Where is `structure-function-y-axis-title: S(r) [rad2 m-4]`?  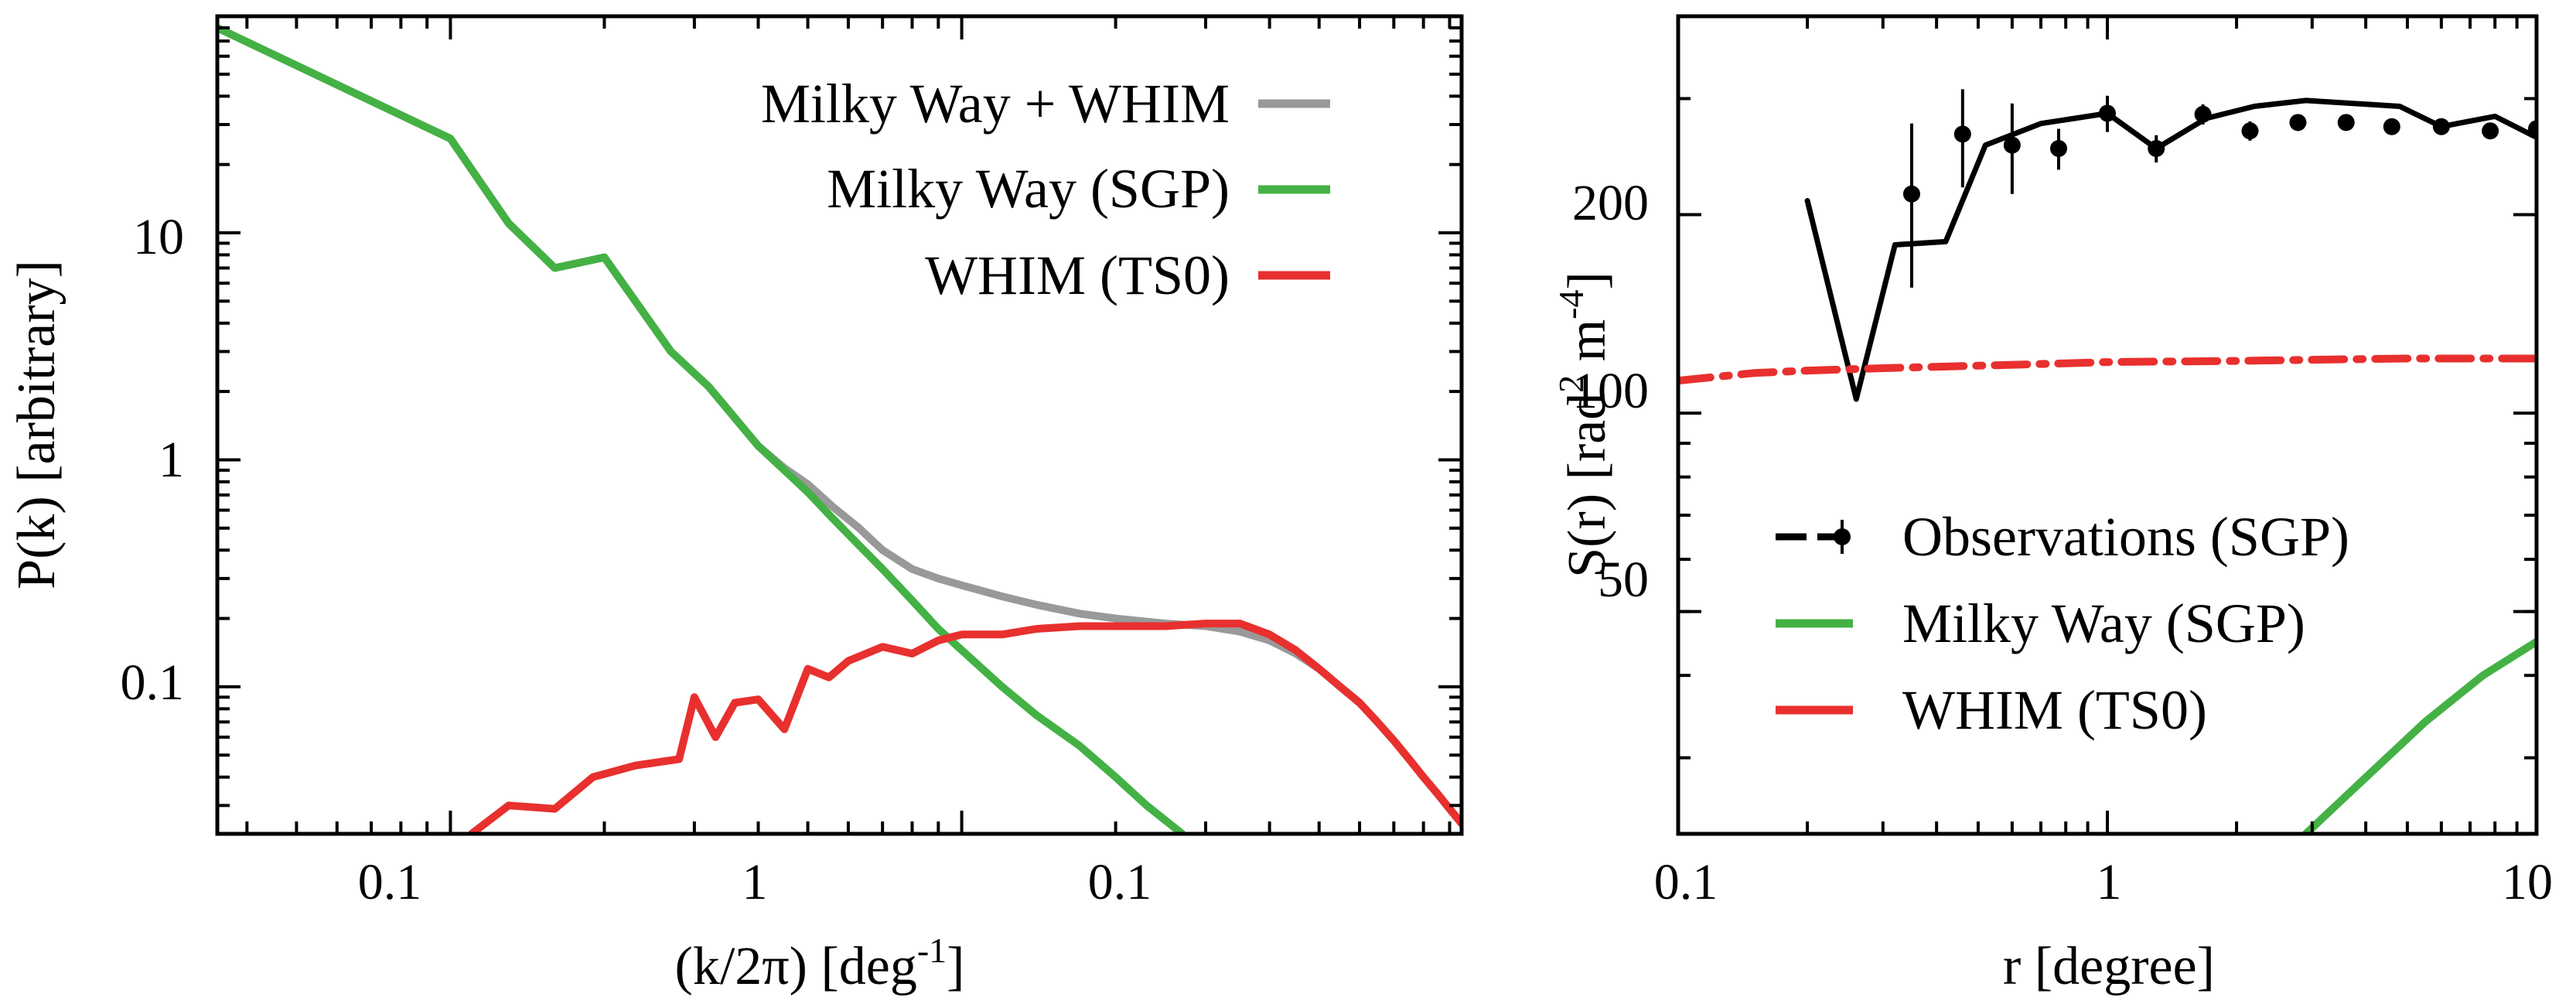 structure-function-y-axis-title: S(r) [rad2 m-4] is located at coordinates (1584, 424).